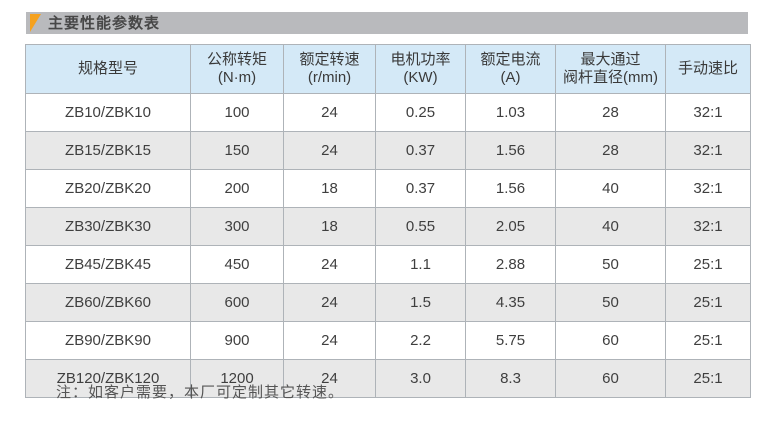  I want to click on cell-nominal-torque: 200, so click(237, 188).